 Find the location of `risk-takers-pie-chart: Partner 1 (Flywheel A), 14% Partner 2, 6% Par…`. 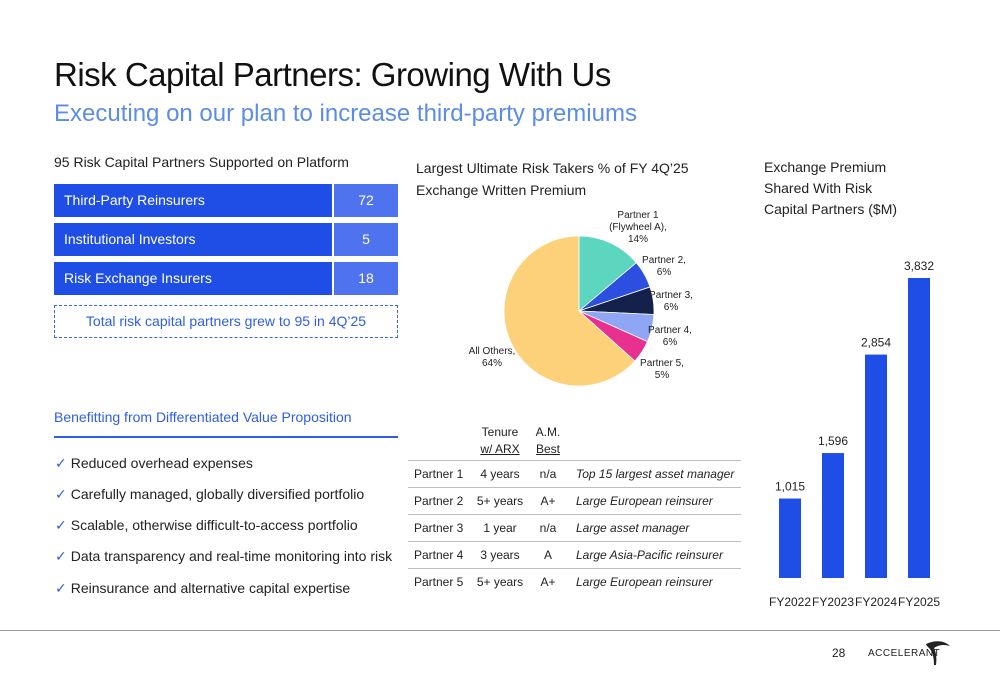

risk-takers-pie-chart: Partner 1 (Flywheel A), 14% Partner 2, 6% Par… is located at coordinates (581, 298).